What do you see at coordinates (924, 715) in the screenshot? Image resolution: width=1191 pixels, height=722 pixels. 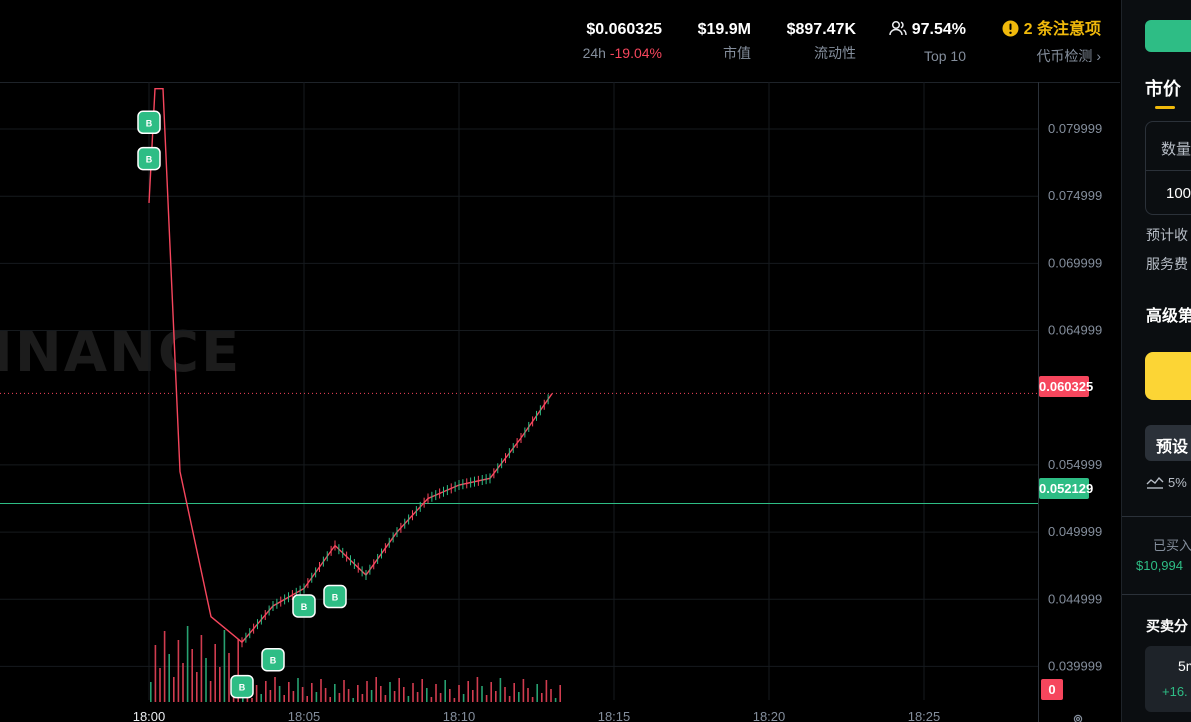 I see `x-tick-label: 18:25` at bounding box center [924, 715].